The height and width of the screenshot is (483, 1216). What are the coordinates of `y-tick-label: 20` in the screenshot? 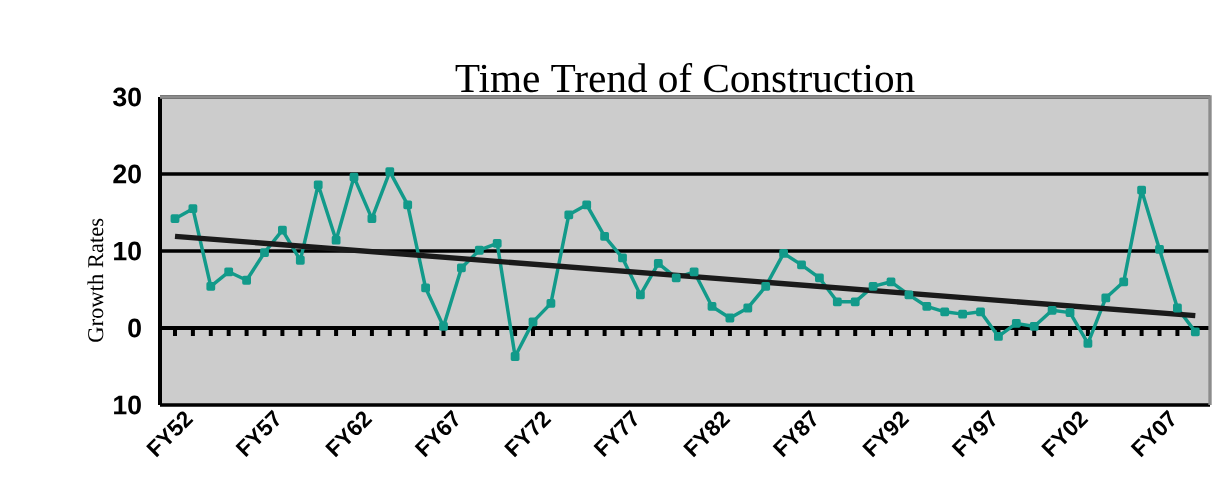 It's located at (127, 174).